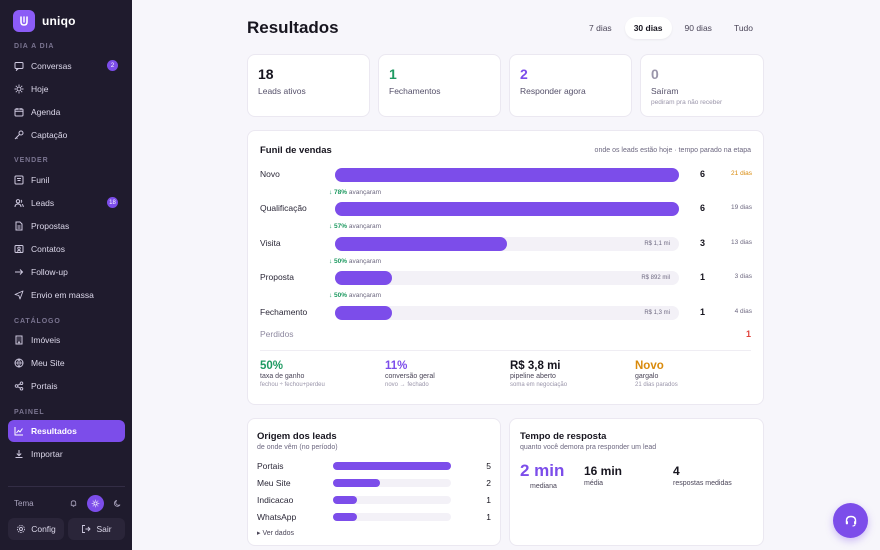 This screenshot has width=880, height=550. Describe the element at coordinates (19, 135) in the screenshot. I see `key-icon` at that location.